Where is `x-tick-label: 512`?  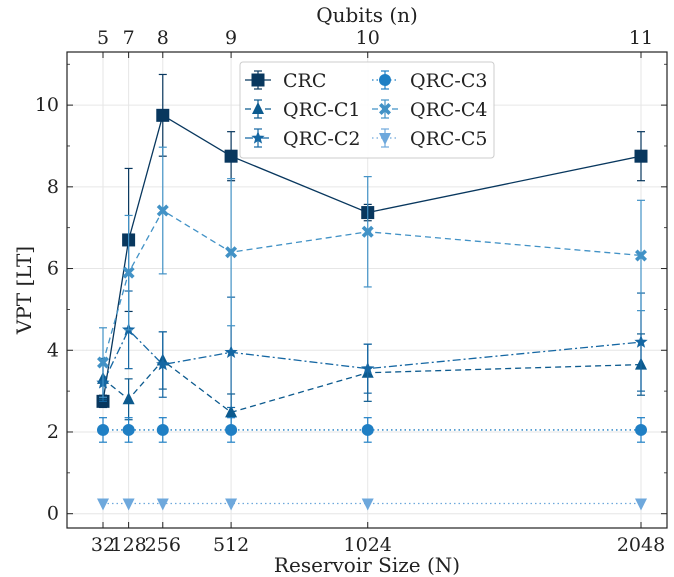
x-tick-label: 512 is located at coordinates (231, 545).